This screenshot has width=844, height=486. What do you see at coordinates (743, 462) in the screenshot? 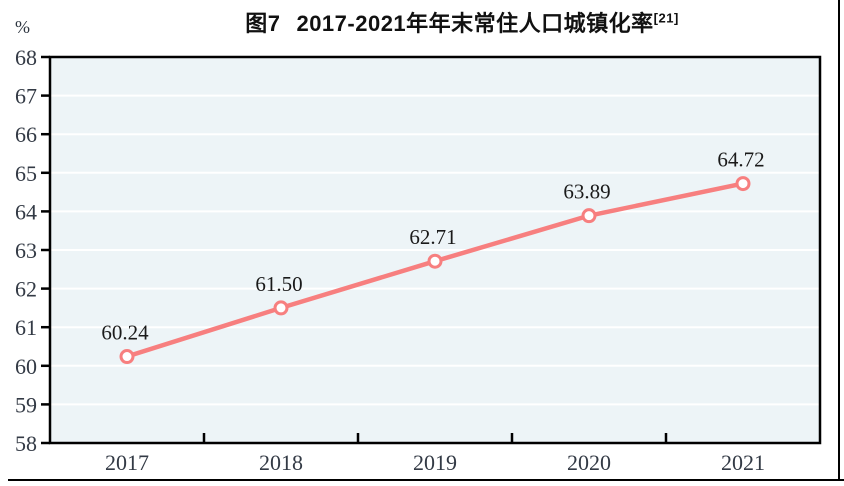
I see `x-axis-tick-label: 2021` at bounding box center [743, 462].